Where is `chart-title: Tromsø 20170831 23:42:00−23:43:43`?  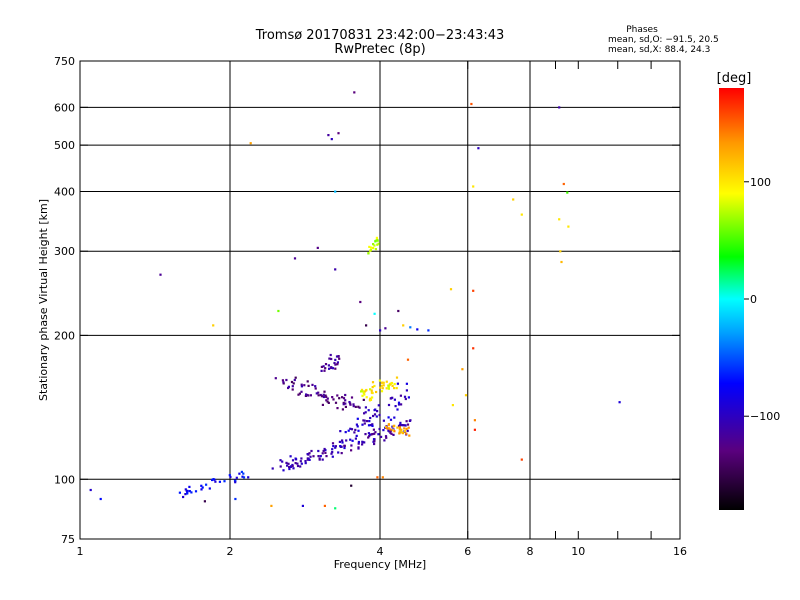
chart-title: Tromsø 20170831 23:42:00−23:43:43 is located at coordinates (380, 35).